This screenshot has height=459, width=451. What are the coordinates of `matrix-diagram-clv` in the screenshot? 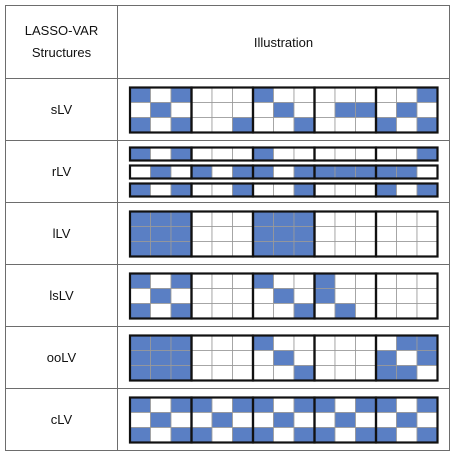 It's located at (283, 420).